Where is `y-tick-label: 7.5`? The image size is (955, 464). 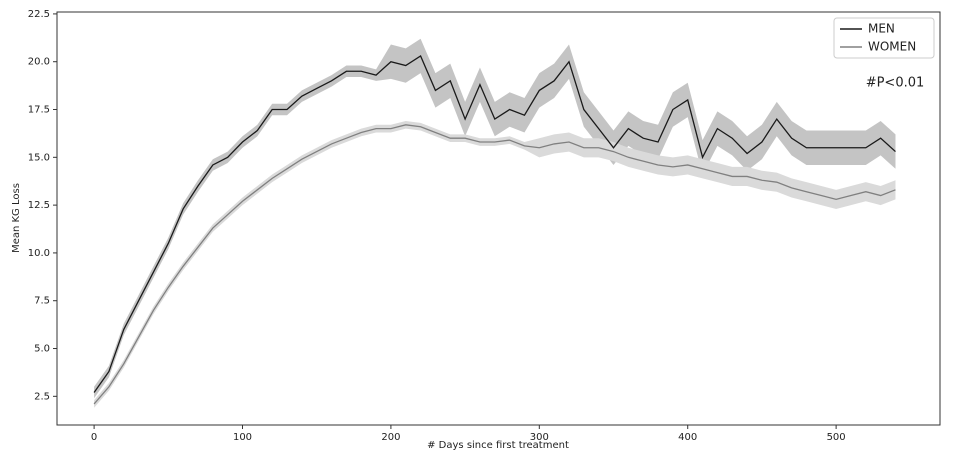 y-tick-label: 7.5 is located at coordinates (42, 301).